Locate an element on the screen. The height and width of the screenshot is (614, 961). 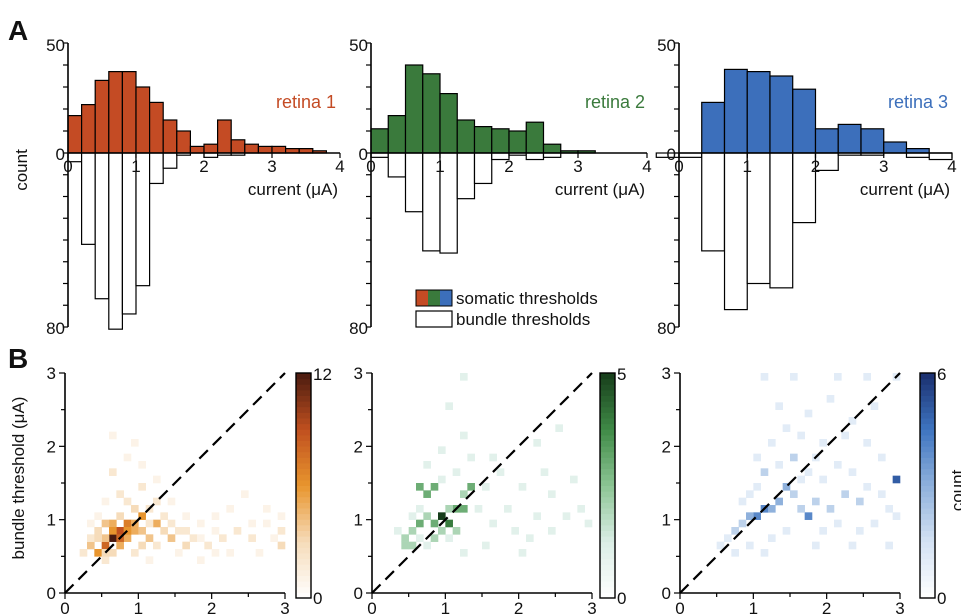
x-tick-label: 0 is located at coordinates (371, 606).